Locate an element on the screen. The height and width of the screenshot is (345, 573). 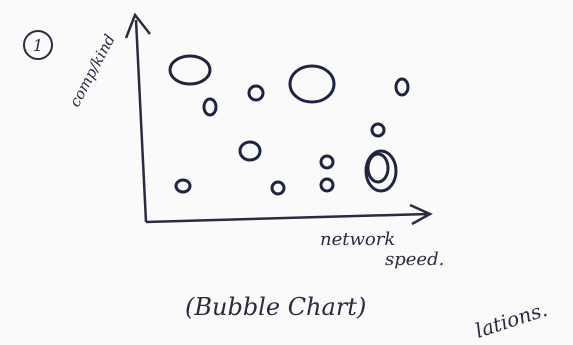
number-circle is located at coordinates (38, 45).